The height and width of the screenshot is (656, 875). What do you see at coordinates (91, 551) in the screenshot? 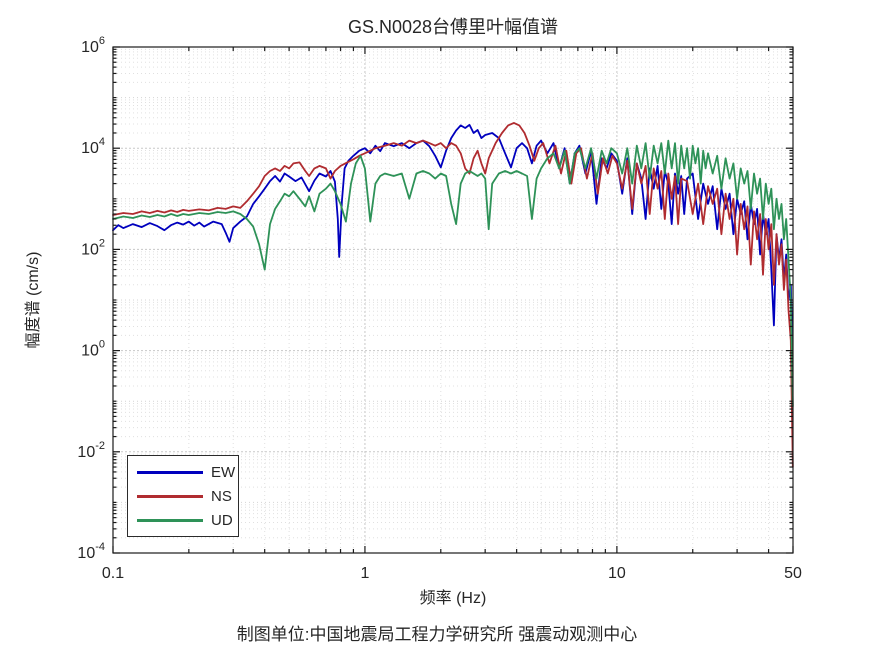
I see `y-tick-label: 10⁻⁴` at bounding box center [91, 551].